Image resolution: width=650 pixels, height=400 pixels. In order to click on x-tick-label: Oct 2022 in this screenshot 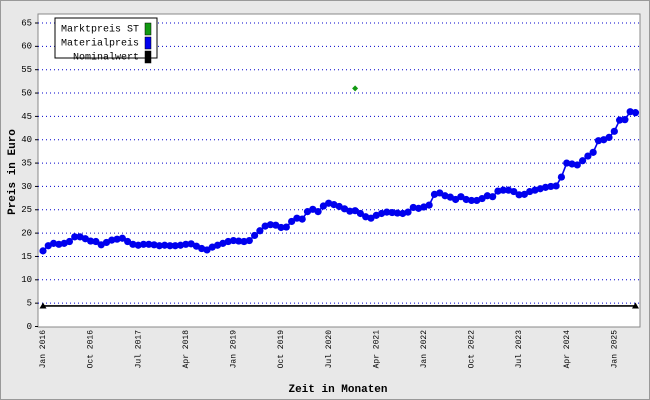, I will do `click(472, 349)`.